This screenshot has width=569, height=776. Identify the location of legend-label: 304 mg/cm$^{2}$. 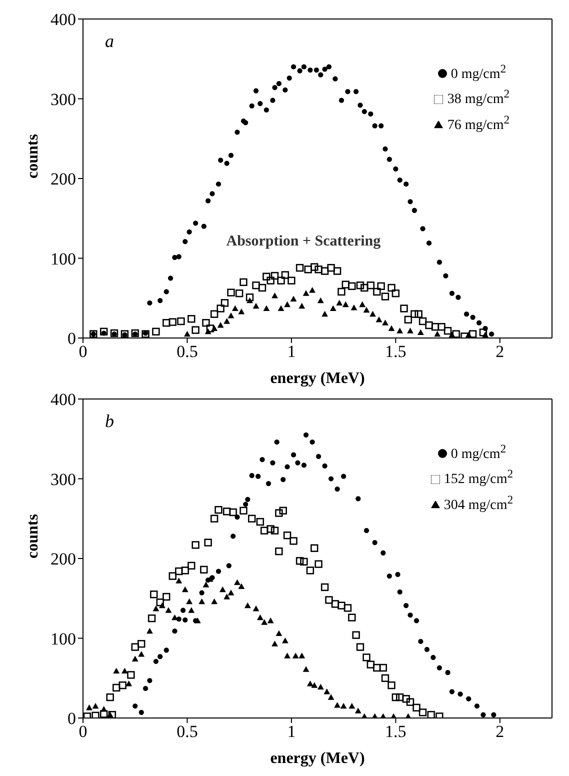
(479, 503).